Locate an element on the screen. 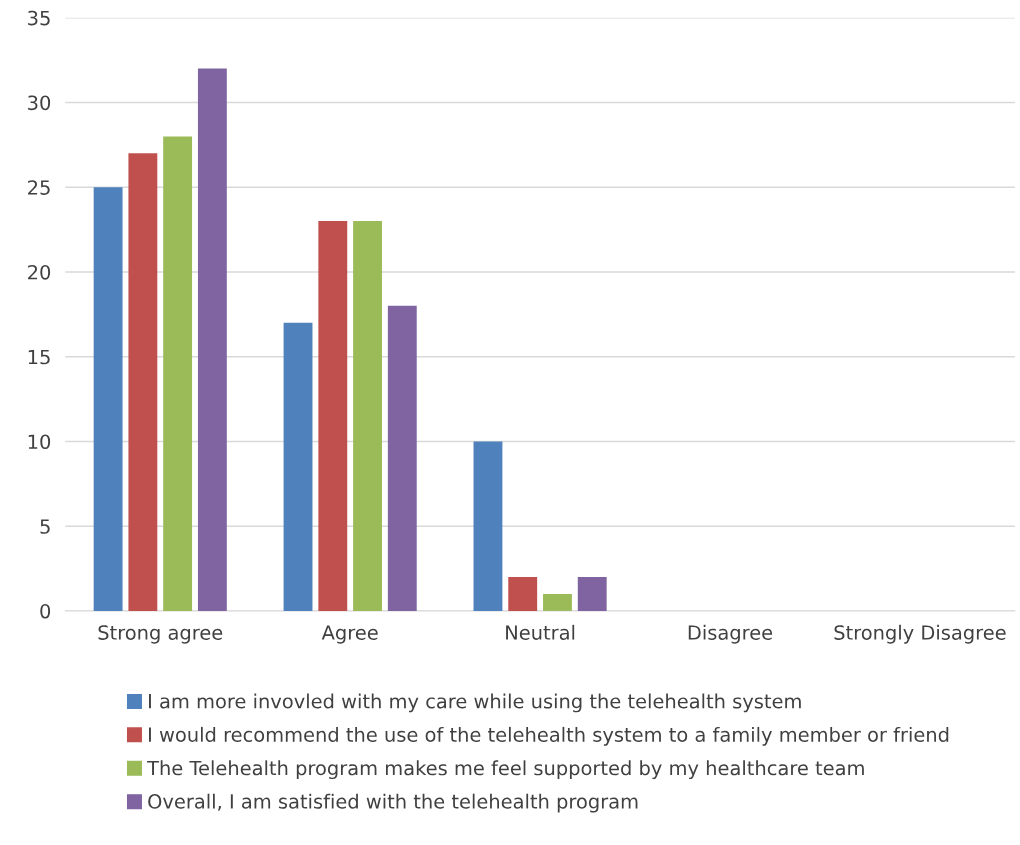  legend-label: Overall, I am satisfied with the telehealth program is located at coordinates (393, 803).